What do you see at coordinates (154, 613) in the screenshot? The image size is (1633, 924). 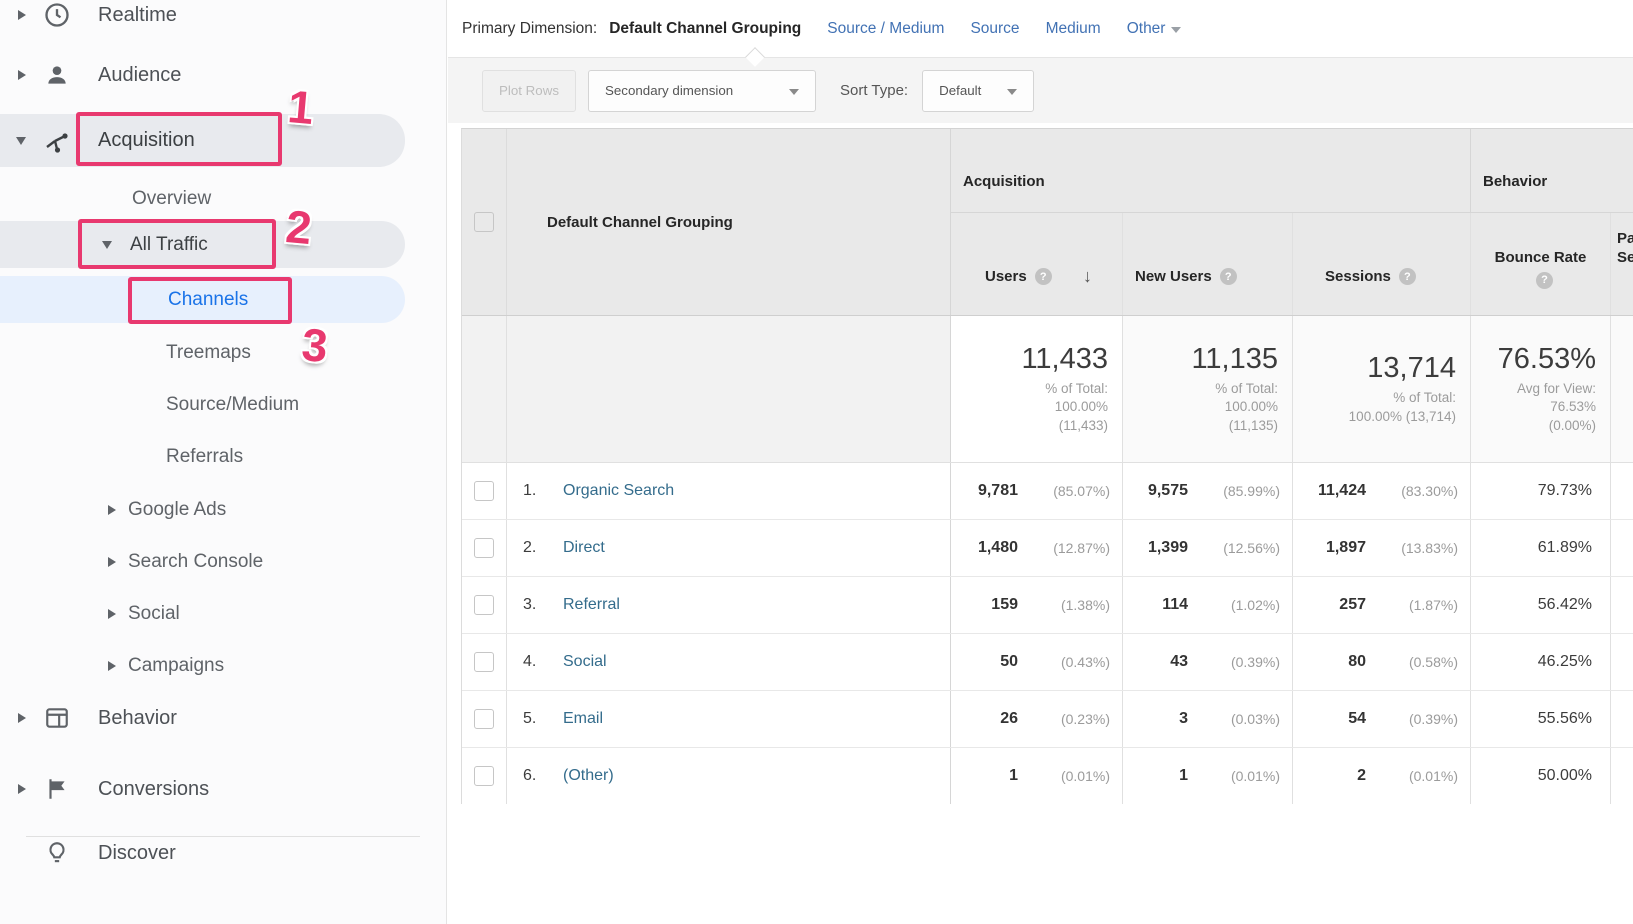 I see `sidebar-item-label: Social` at bounding box center [154, 613].